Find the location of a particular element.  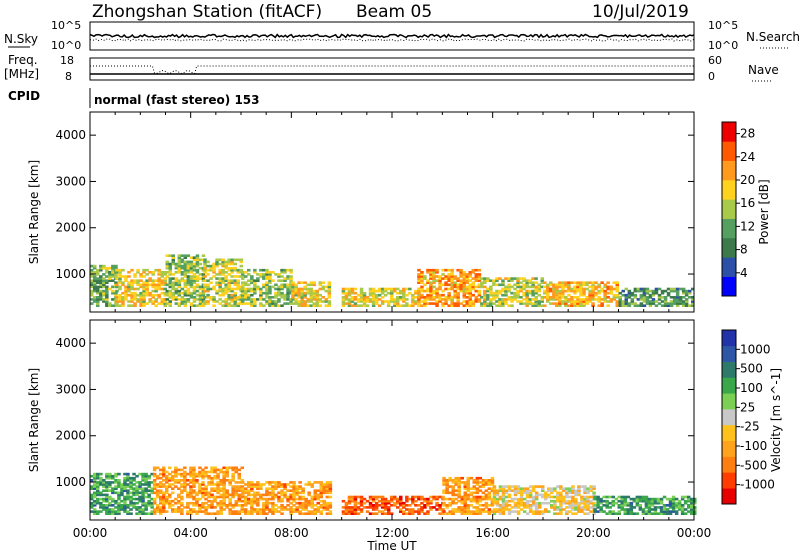

colorbar-swatch is located at coordinates (729, 448).